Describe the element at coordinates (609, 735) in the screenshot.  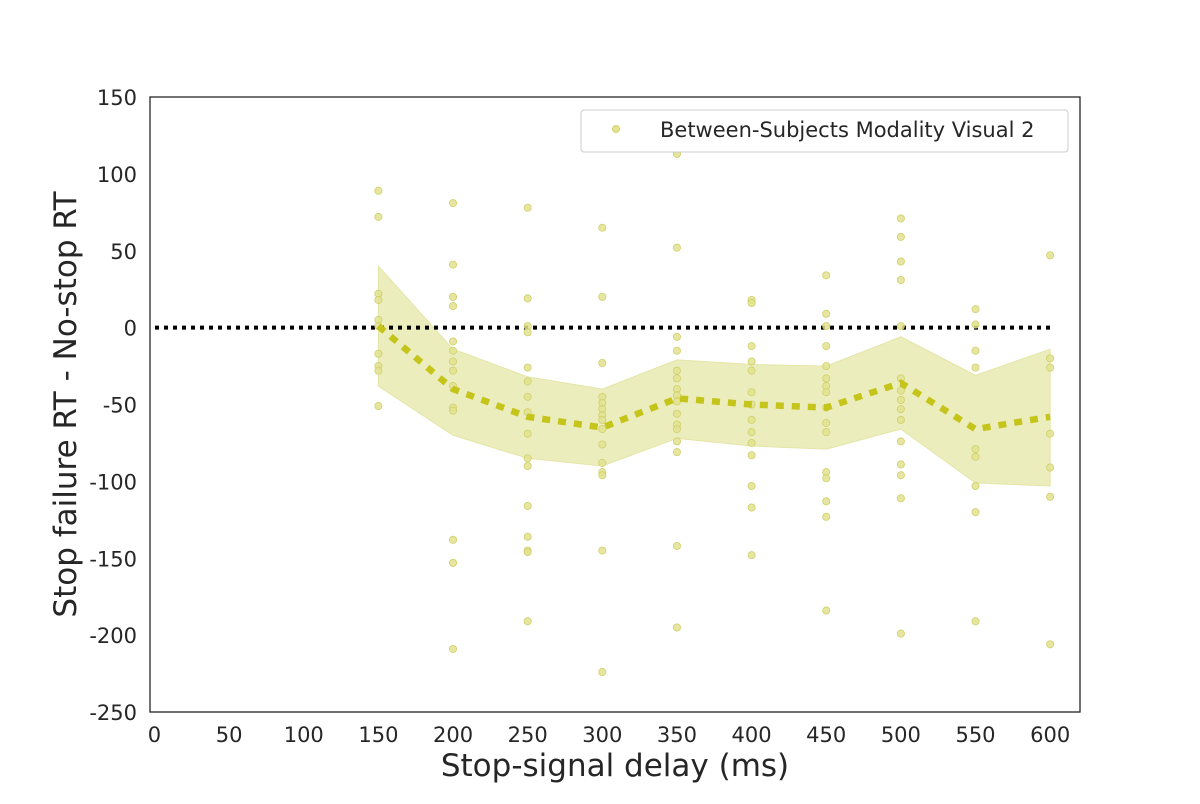
I see `x-tick-labels: 0 50 100 150 200 250 300 350 400 450 500 550 600` at that location.